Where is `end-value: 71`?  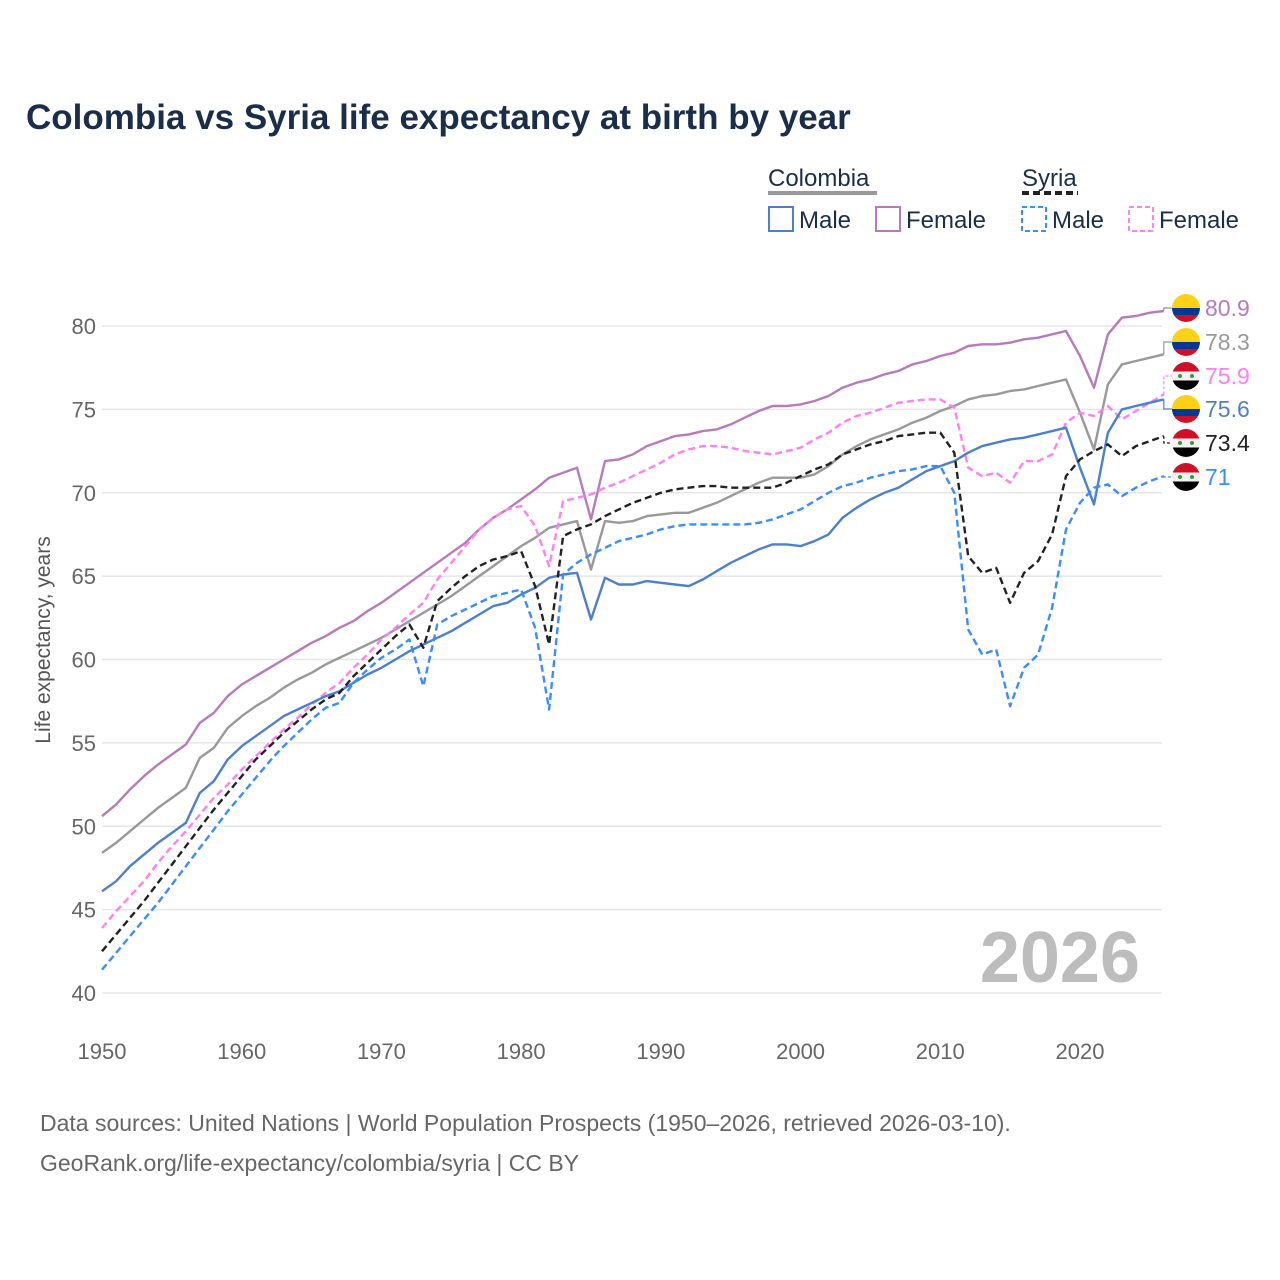
end-value: 71 is located at coordinates (1218, 477).